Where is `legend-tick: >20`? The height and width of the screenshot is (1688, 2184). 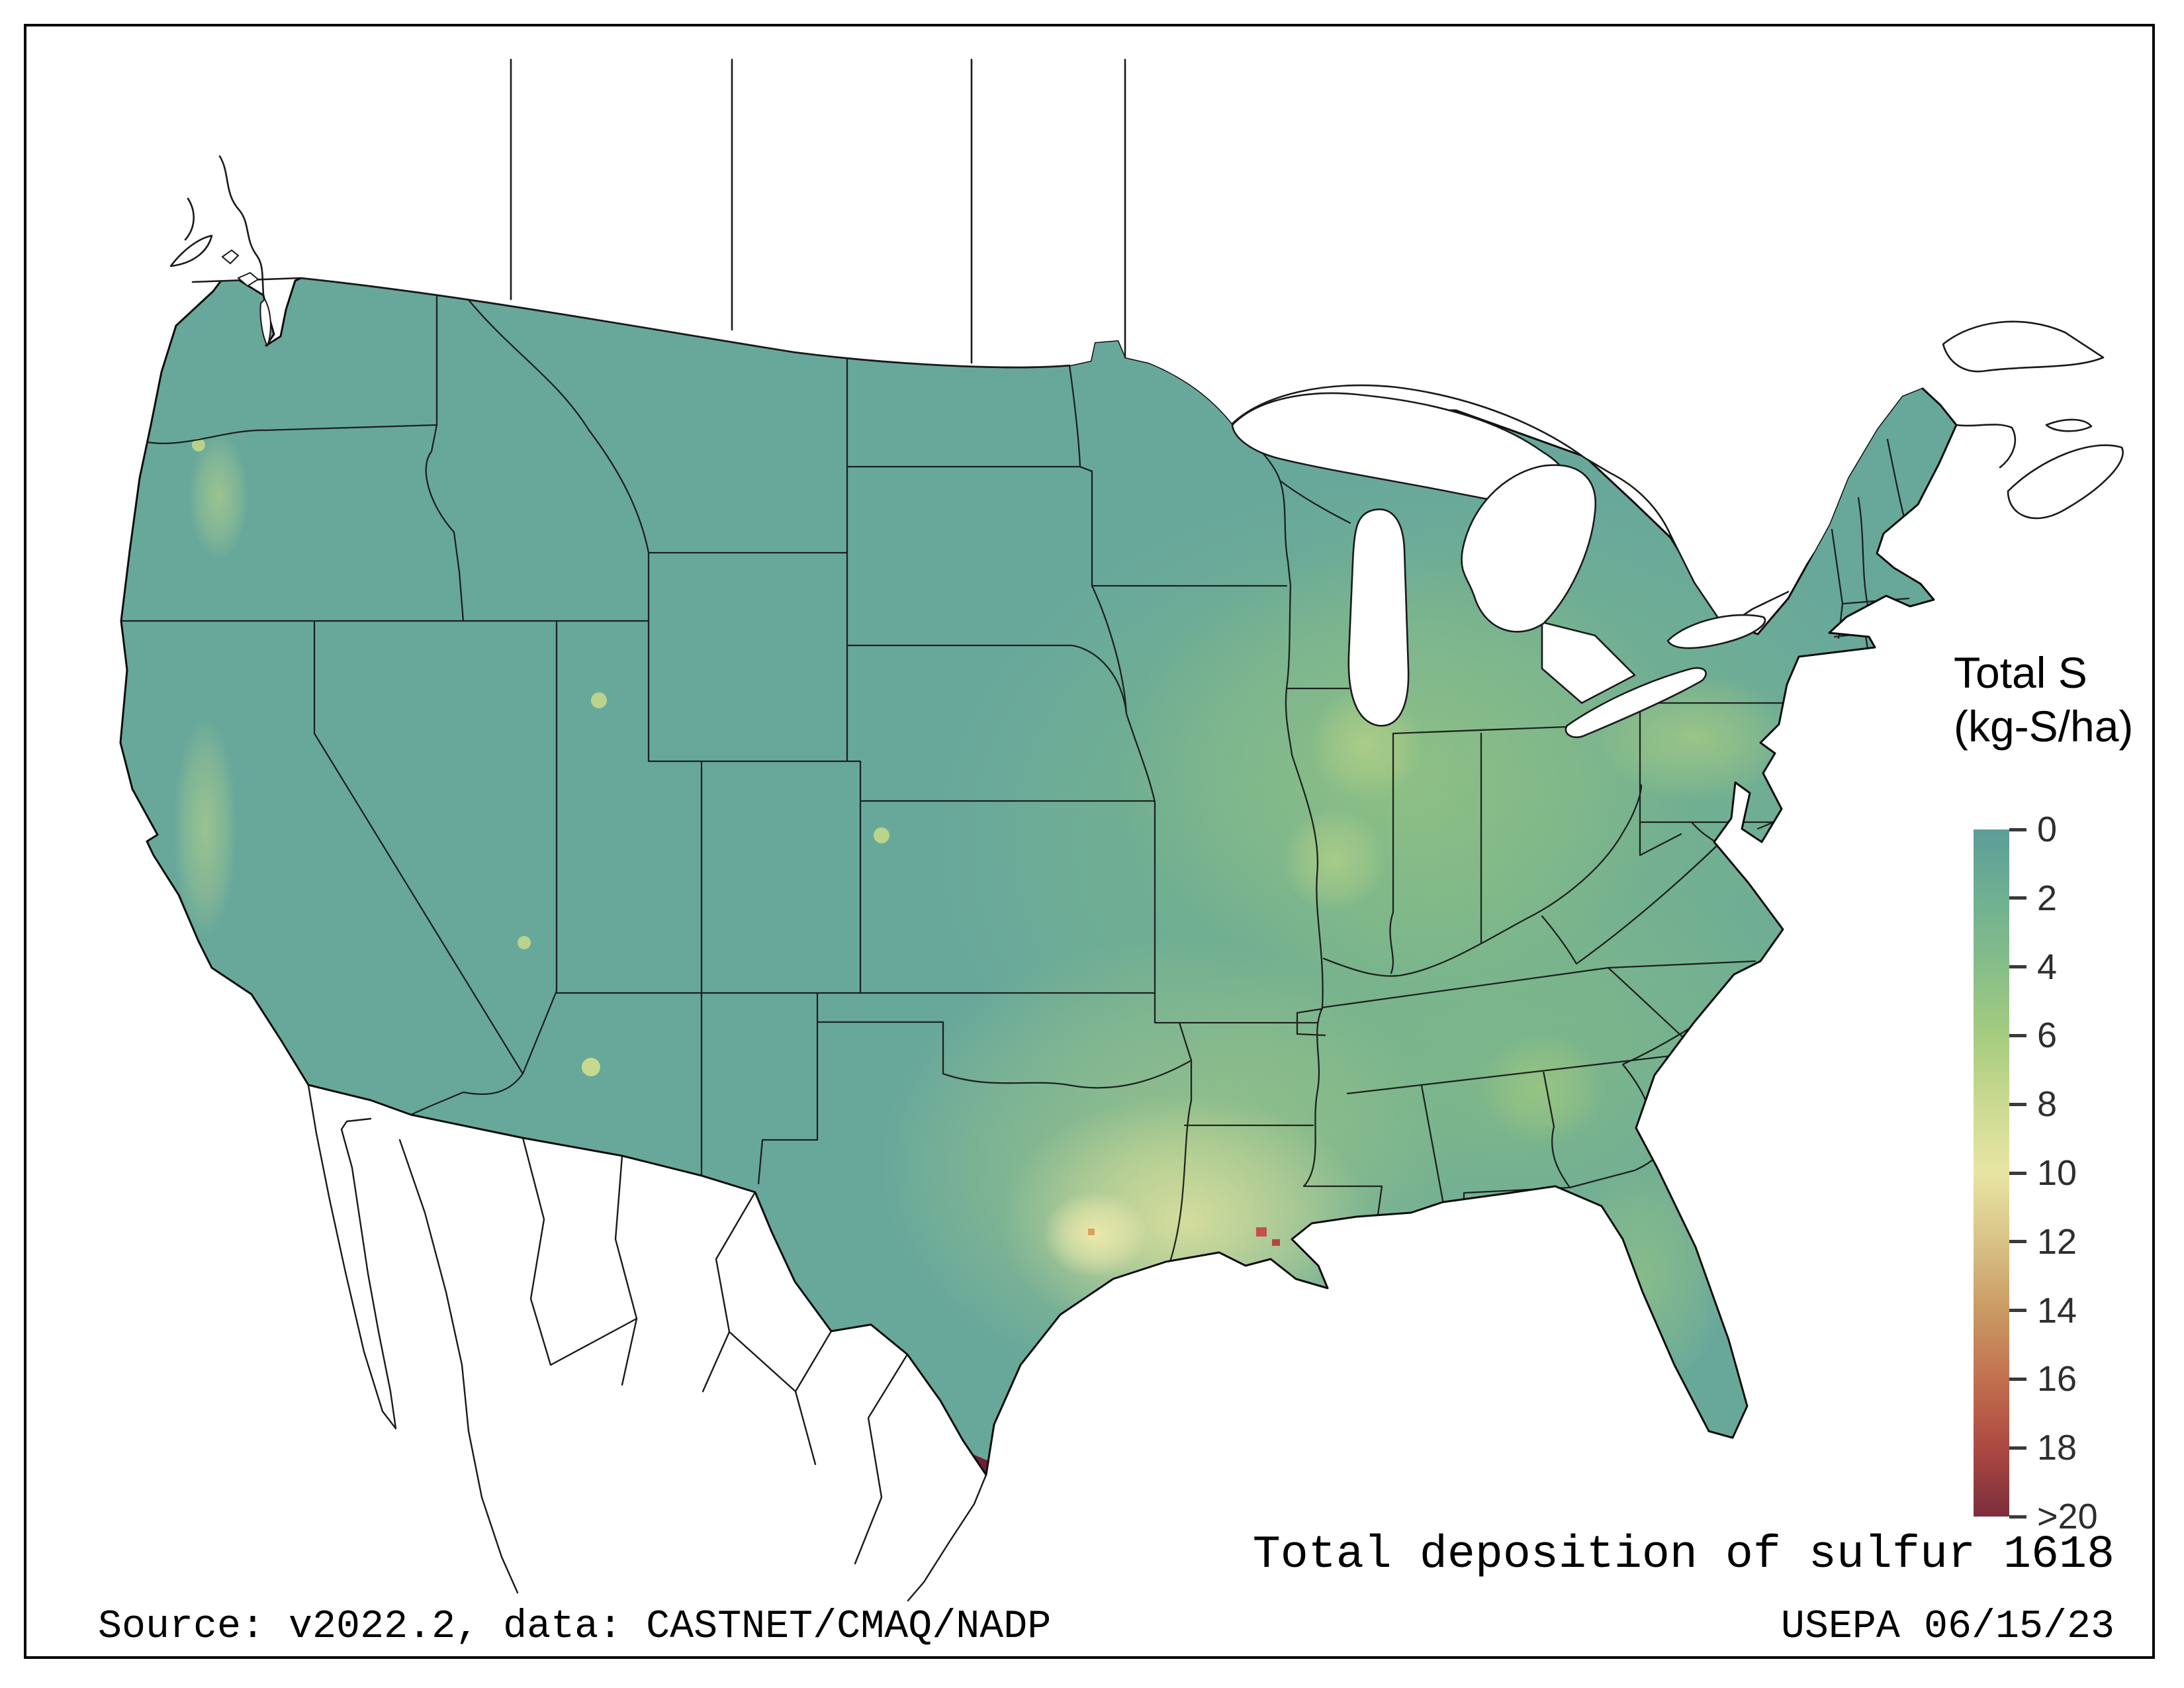 legend-tick: >20 is located at coordinates (2053, 1516).